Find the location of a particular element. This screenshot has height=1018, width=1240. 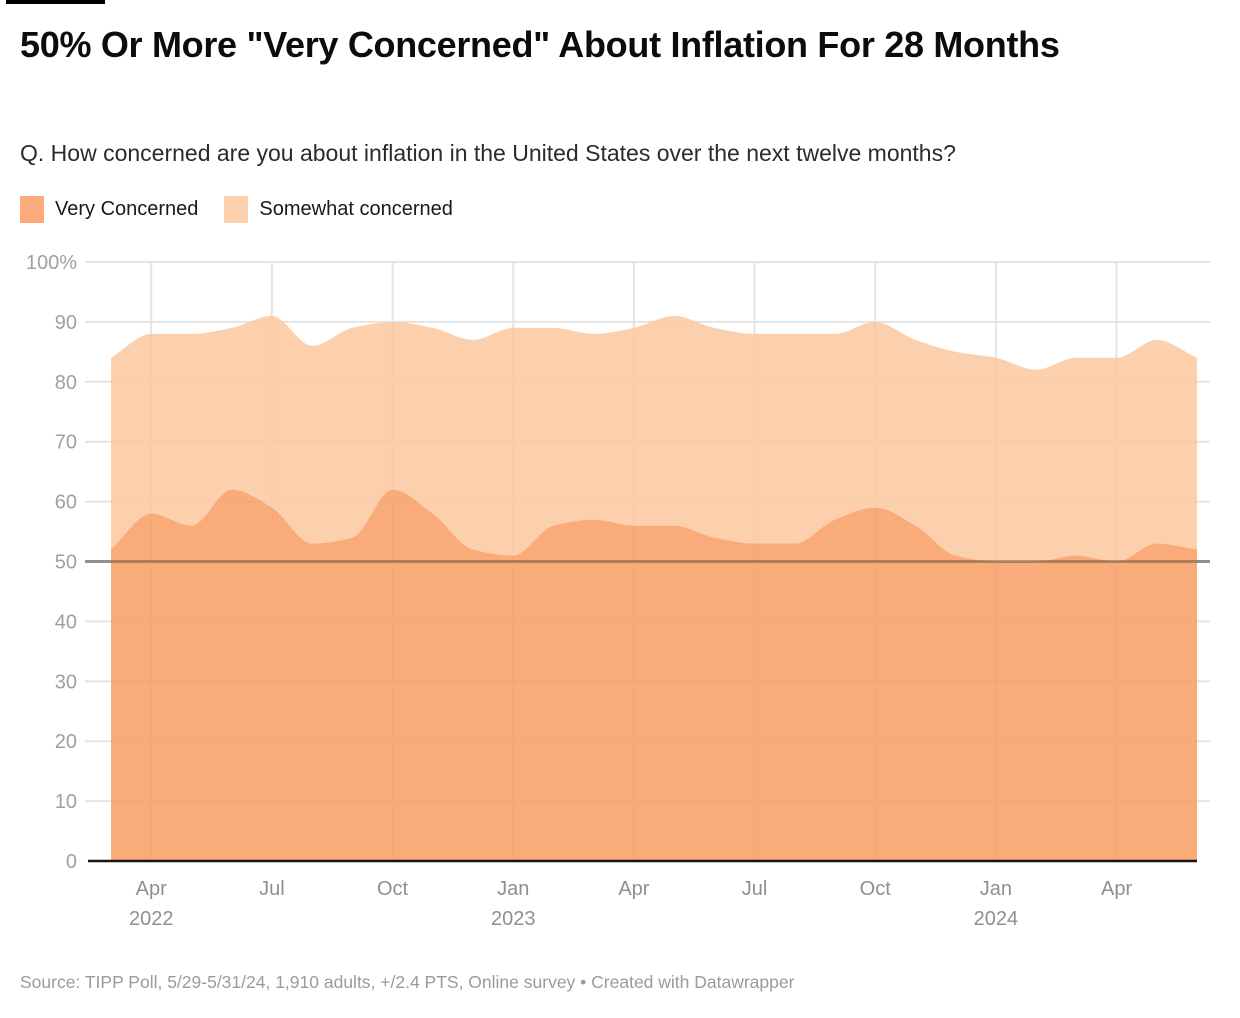

y-tick-label: 90 is located at coordinates (66, 323).